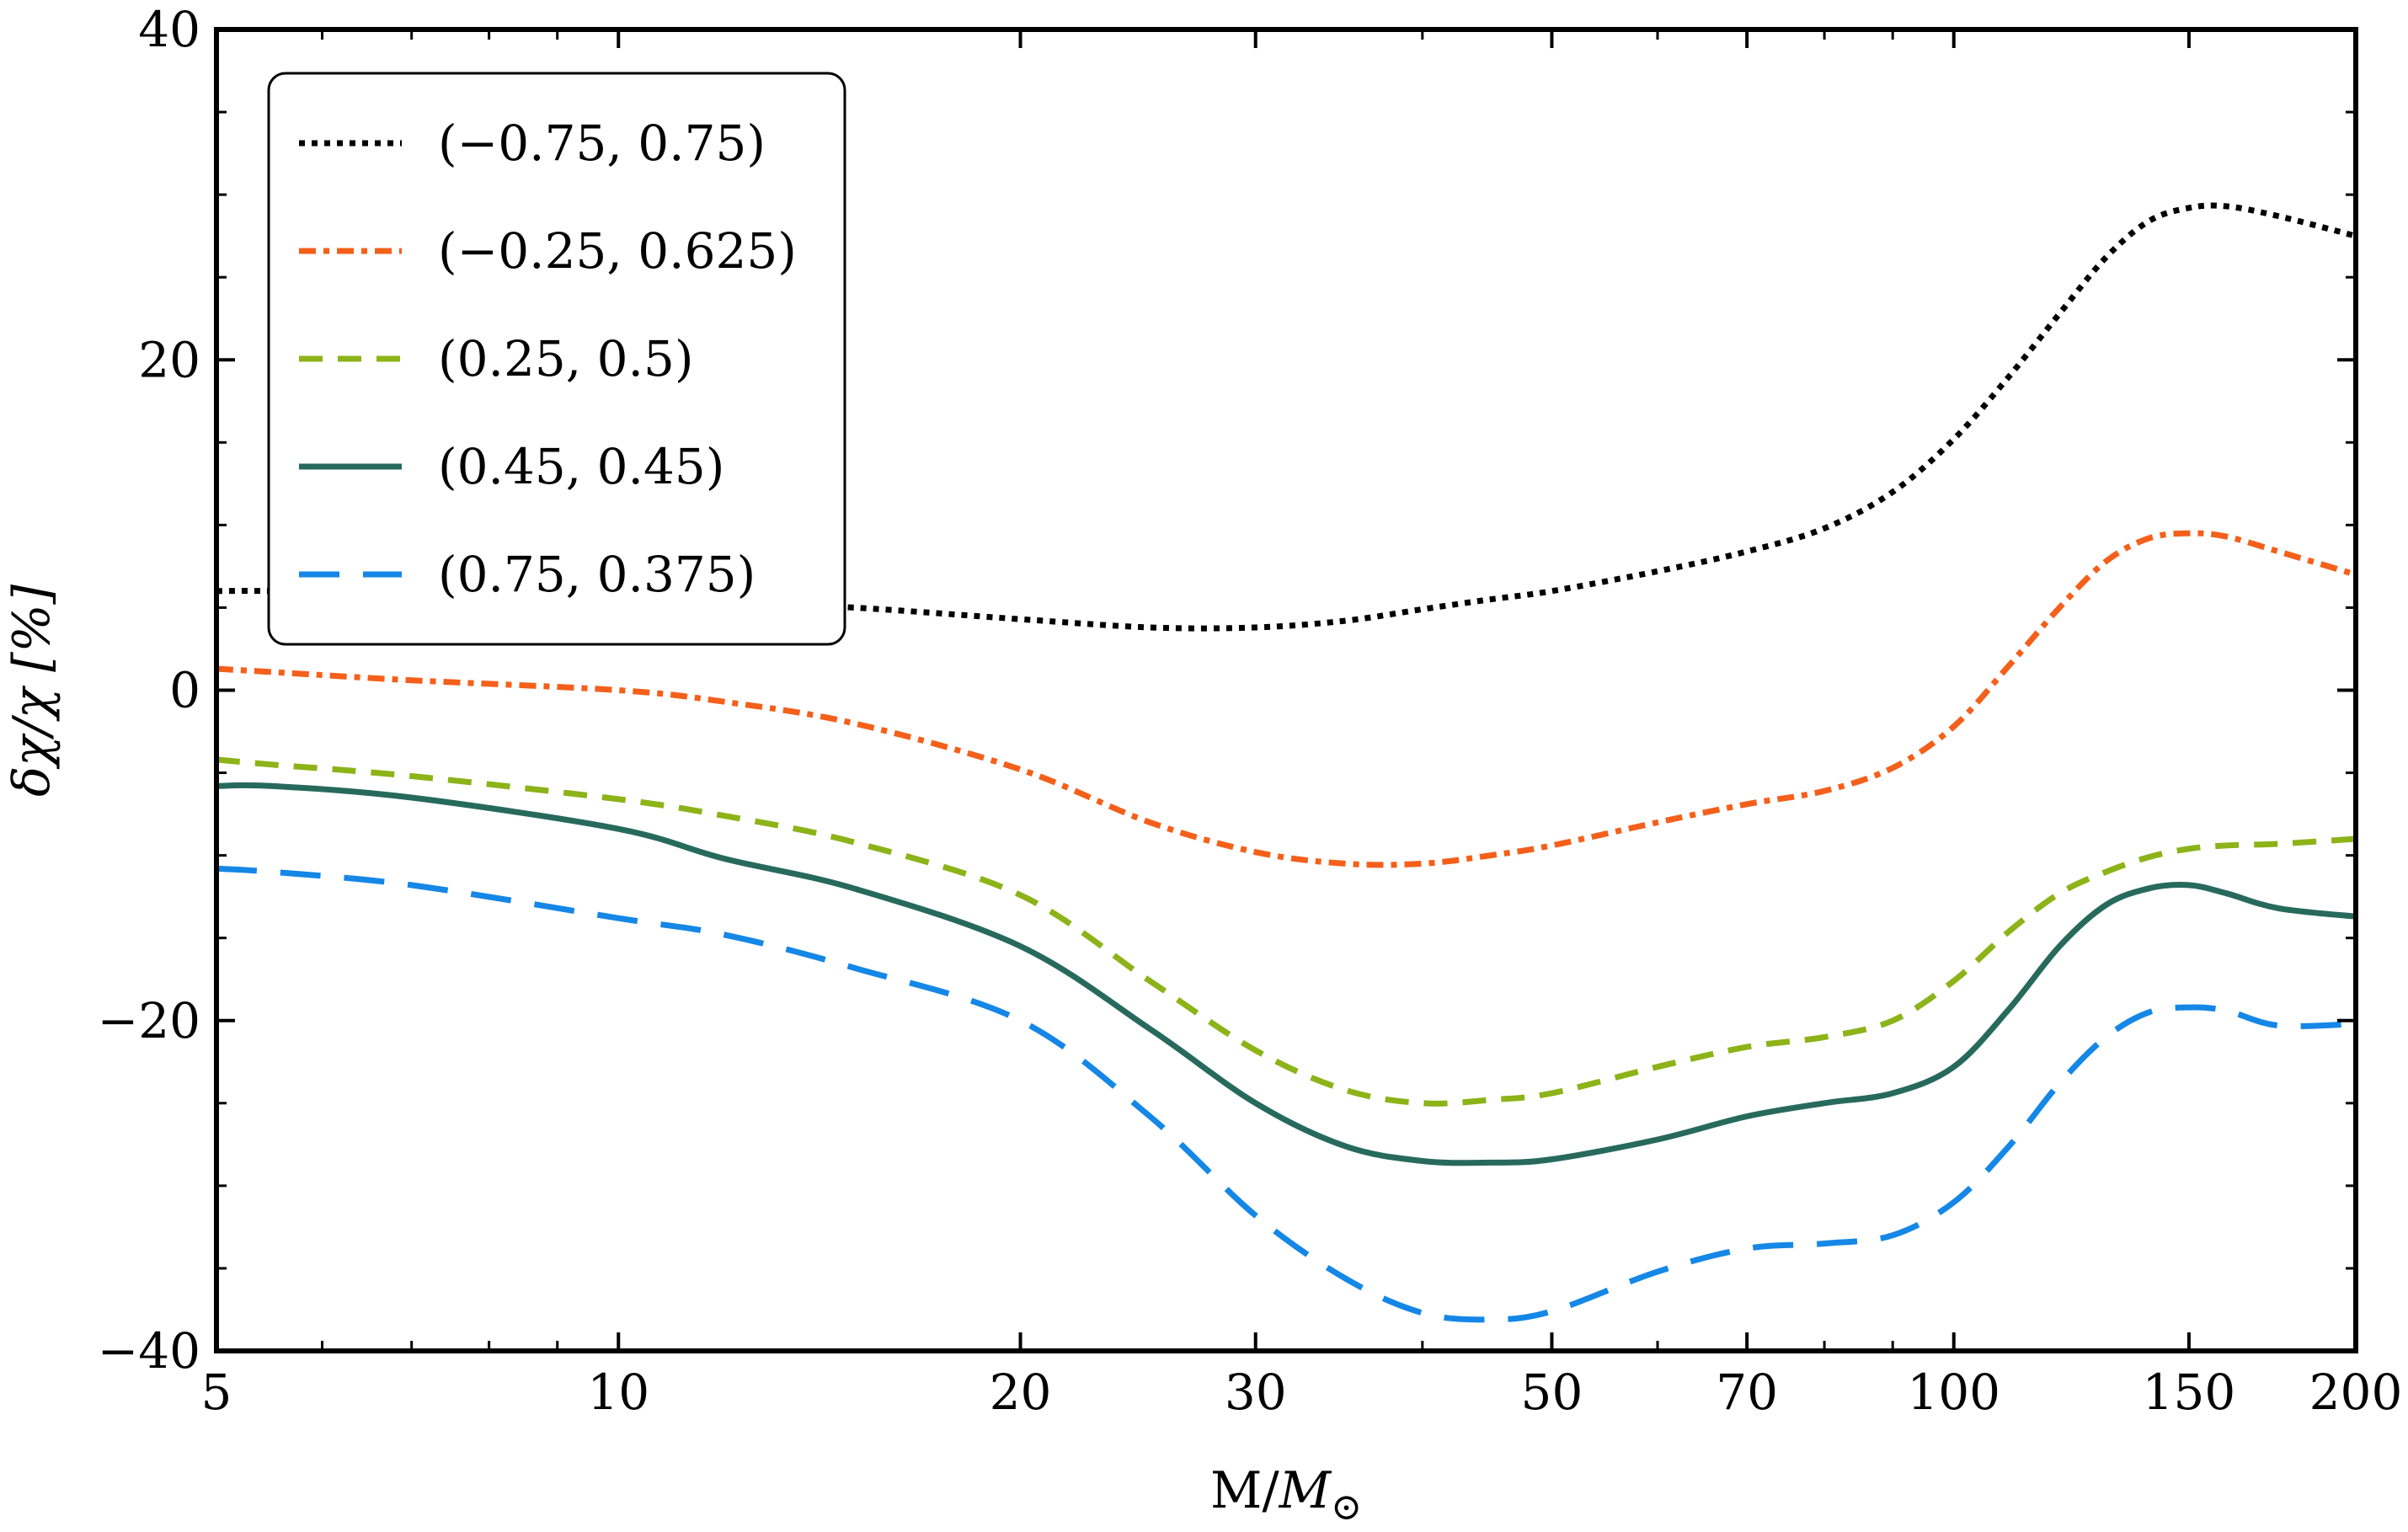 Image resolution: width=2408 pixels, height=1532 pixels. What do you see at coordinates (1747, 1392) in the screenshot?
I see `x-tick-label: 70` at bounding box center [1747, 1392].